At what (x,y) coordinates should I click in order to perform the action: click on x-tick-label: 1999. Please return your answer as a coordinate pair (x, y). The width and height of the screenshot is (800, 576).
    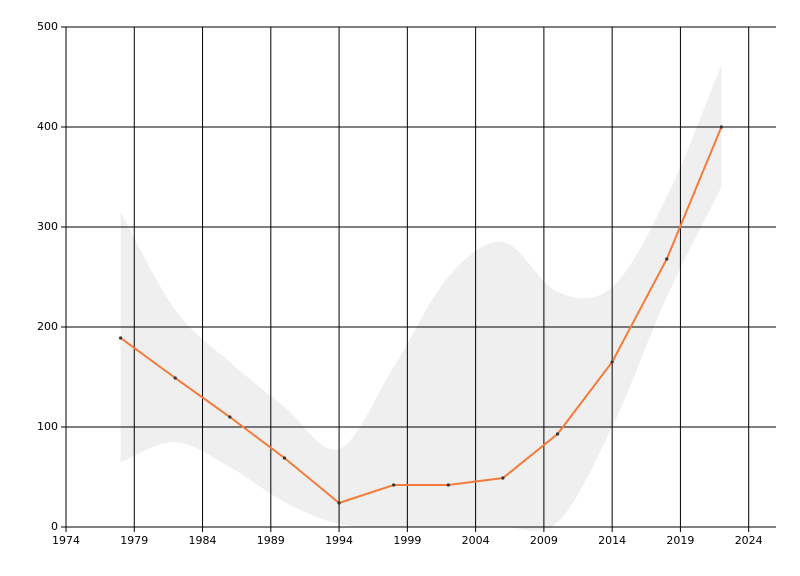
    Looking at the image, I should click on (407, 540).